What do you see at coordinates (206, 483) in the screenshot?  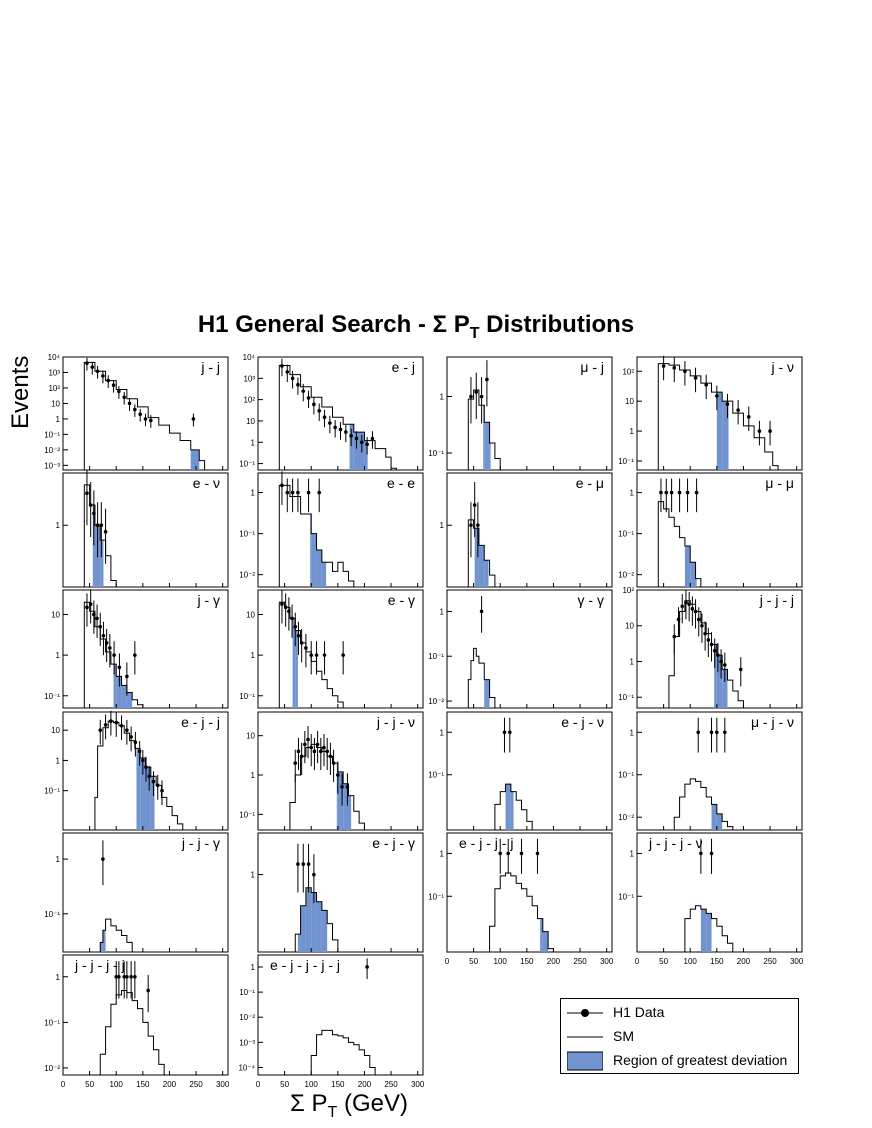 I see `channel-label: e - ν` at bounding box center [206, 483].